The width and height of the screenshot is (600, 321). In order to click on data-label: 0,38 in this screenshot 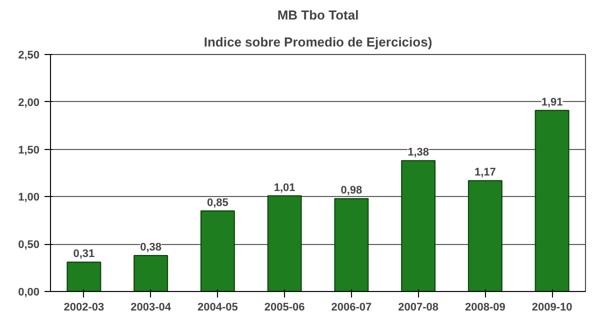, I will do `click(151, 247)`.